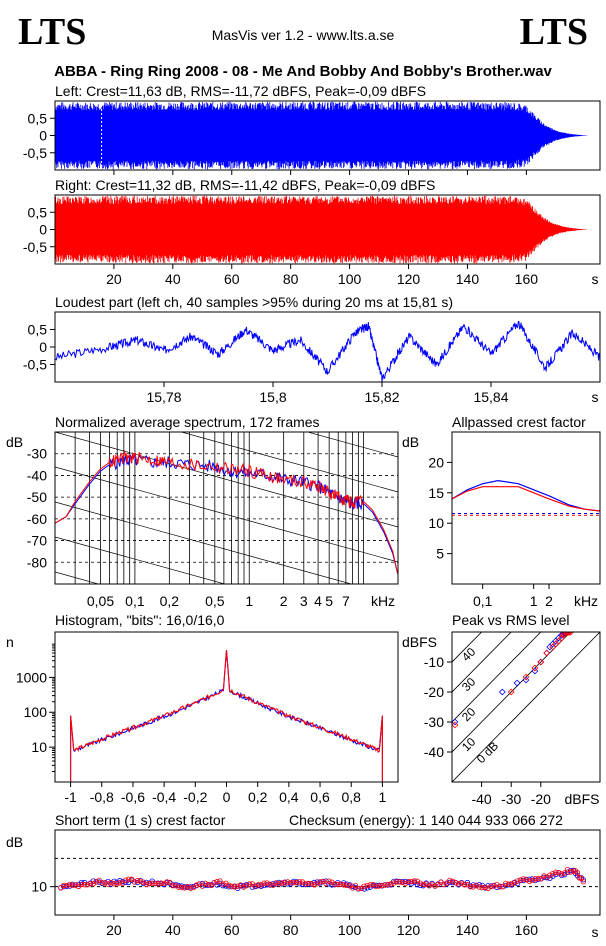 The image size is (606, 946). Describe the element at coordinates (434, 692) in the screenshot. I see `pvr-ytick-label-1: -20` at that location.